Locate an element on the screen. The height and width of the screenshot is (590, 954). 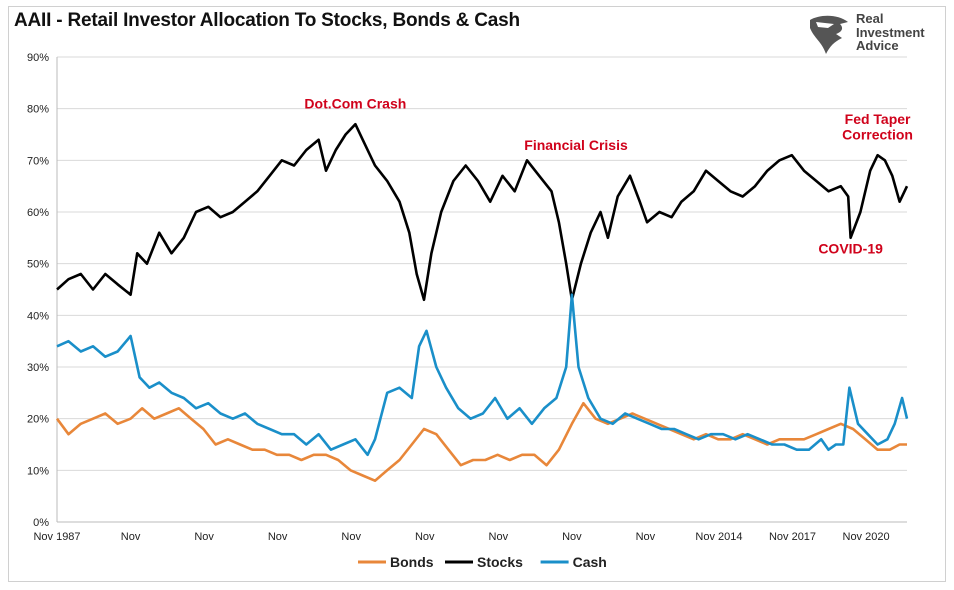
x-tick-label: Nov 2014 is located at coordinates (718, 537).